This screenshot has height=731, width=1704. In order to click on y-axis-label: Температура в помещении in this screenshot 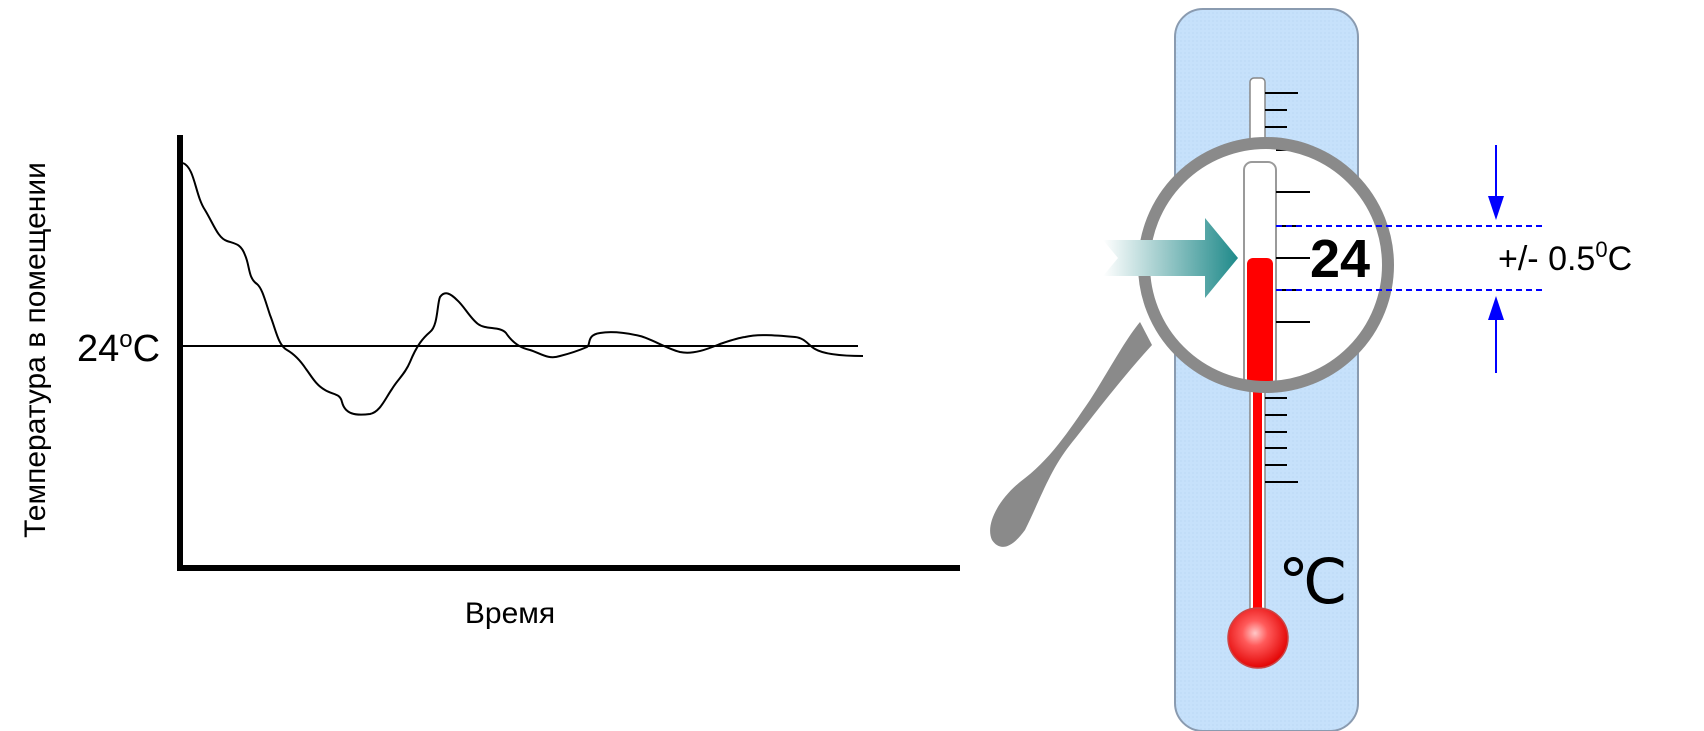, I will do `click(35, 350)`.